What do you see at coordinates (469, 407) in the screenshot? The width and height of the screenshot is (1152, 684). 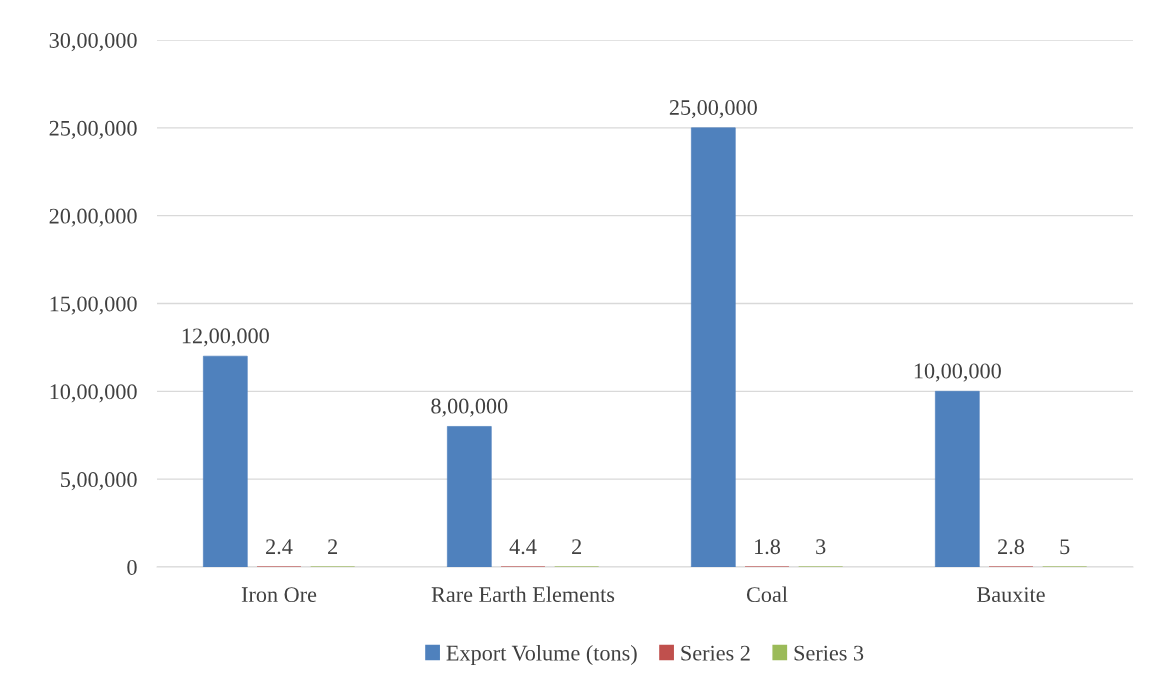 I see `data-label: 8,00,000` at bounding box center [469, 407].